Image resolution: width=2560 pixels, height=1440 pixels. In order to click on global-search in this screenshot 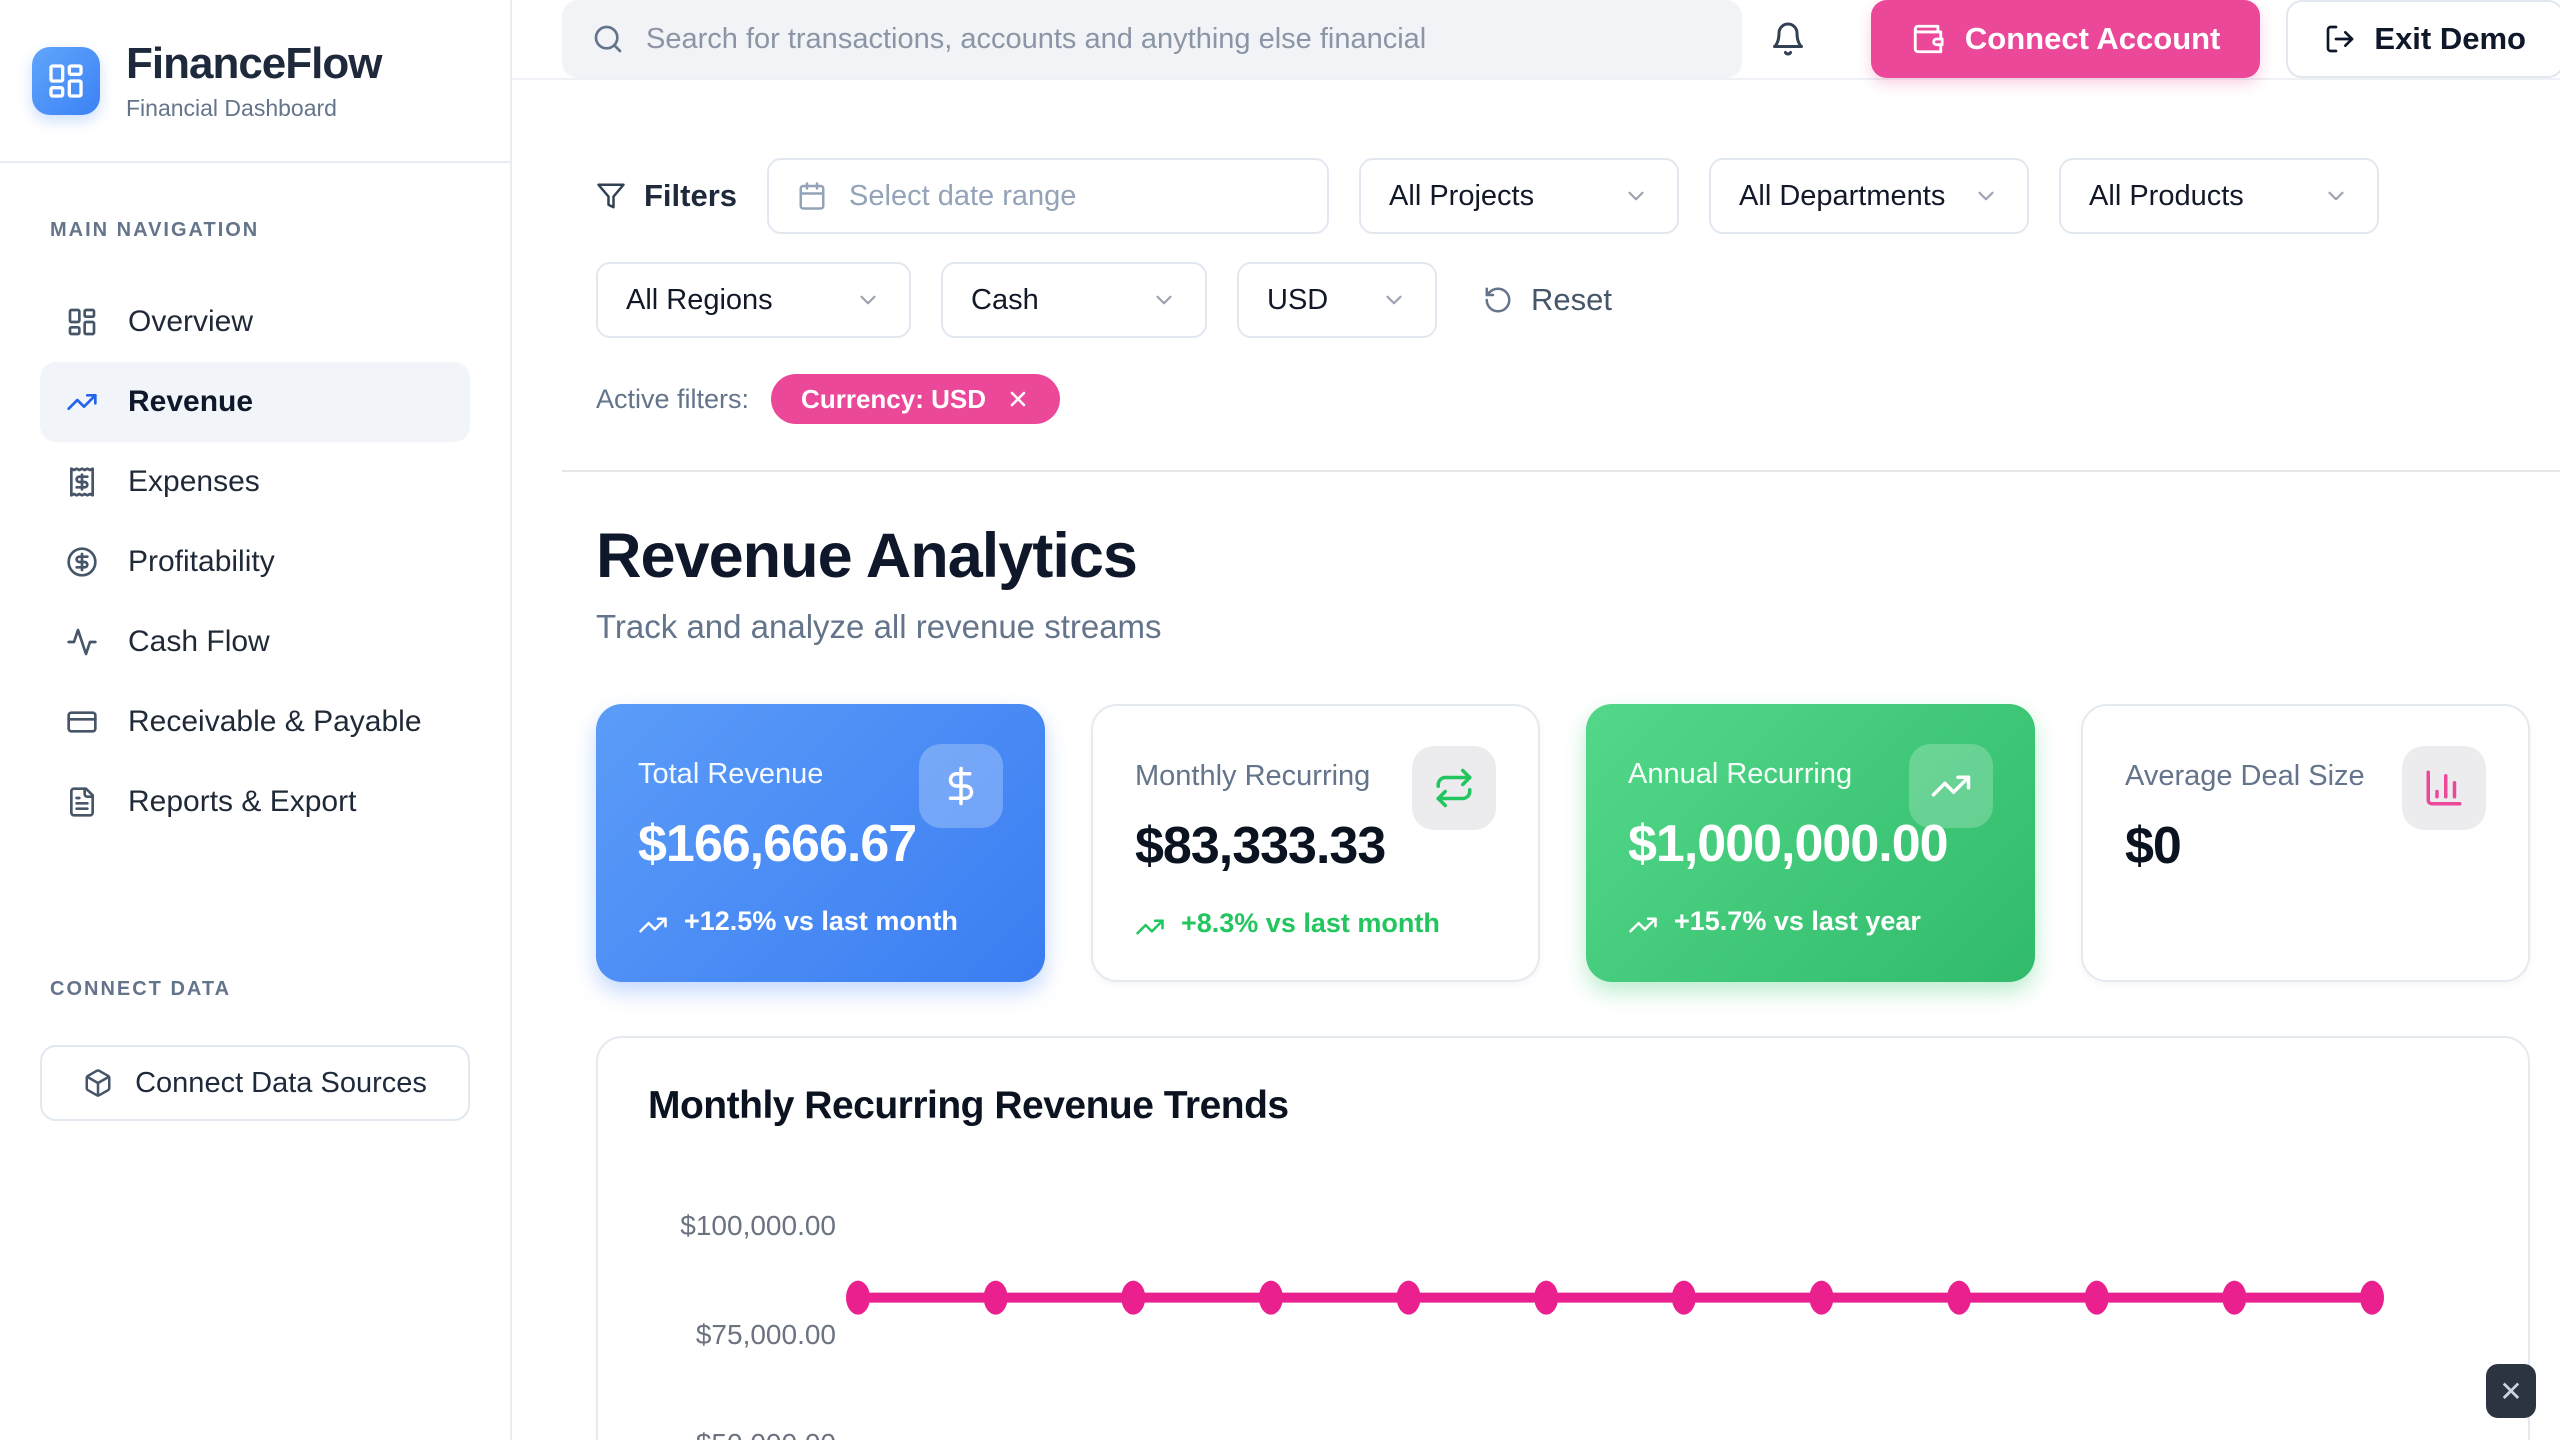, I will do `click(1152, 39)`.